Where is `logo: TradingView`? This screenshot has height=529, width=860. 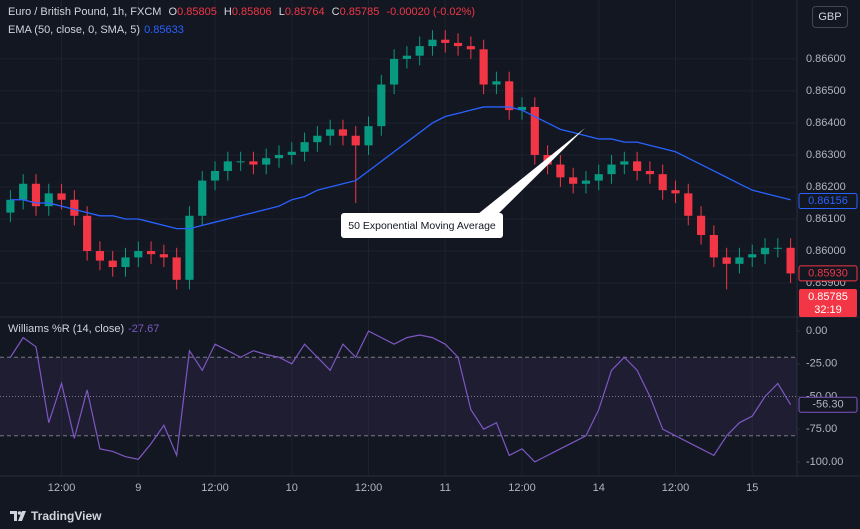
logo: TradingView is located at coordinates (55, 516).